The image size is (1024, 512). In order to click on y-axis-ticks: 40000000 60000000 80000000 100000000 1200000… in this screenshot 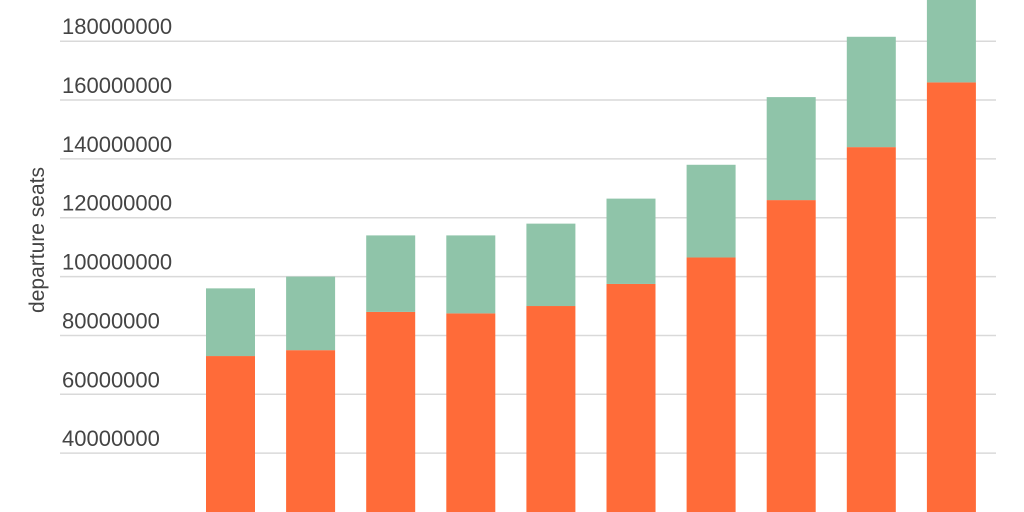, I will do `click(117, 232)`.